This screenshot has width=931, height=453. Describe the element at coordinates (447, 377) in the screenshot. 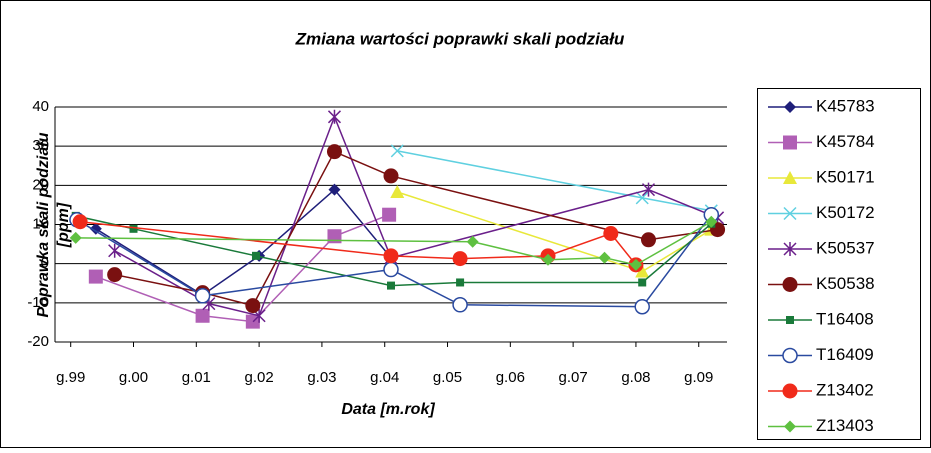

I see `x-tick-label: g.05` at that location.